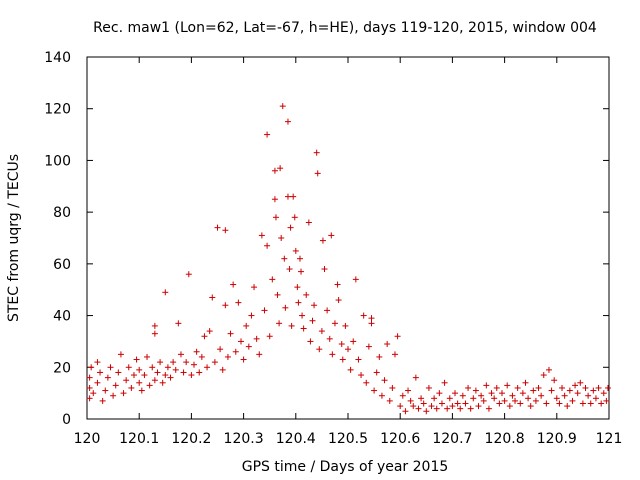  Describe the element at coordinates (66, 420) in the screenshot. I see `y-tick-label: 0` at that location.